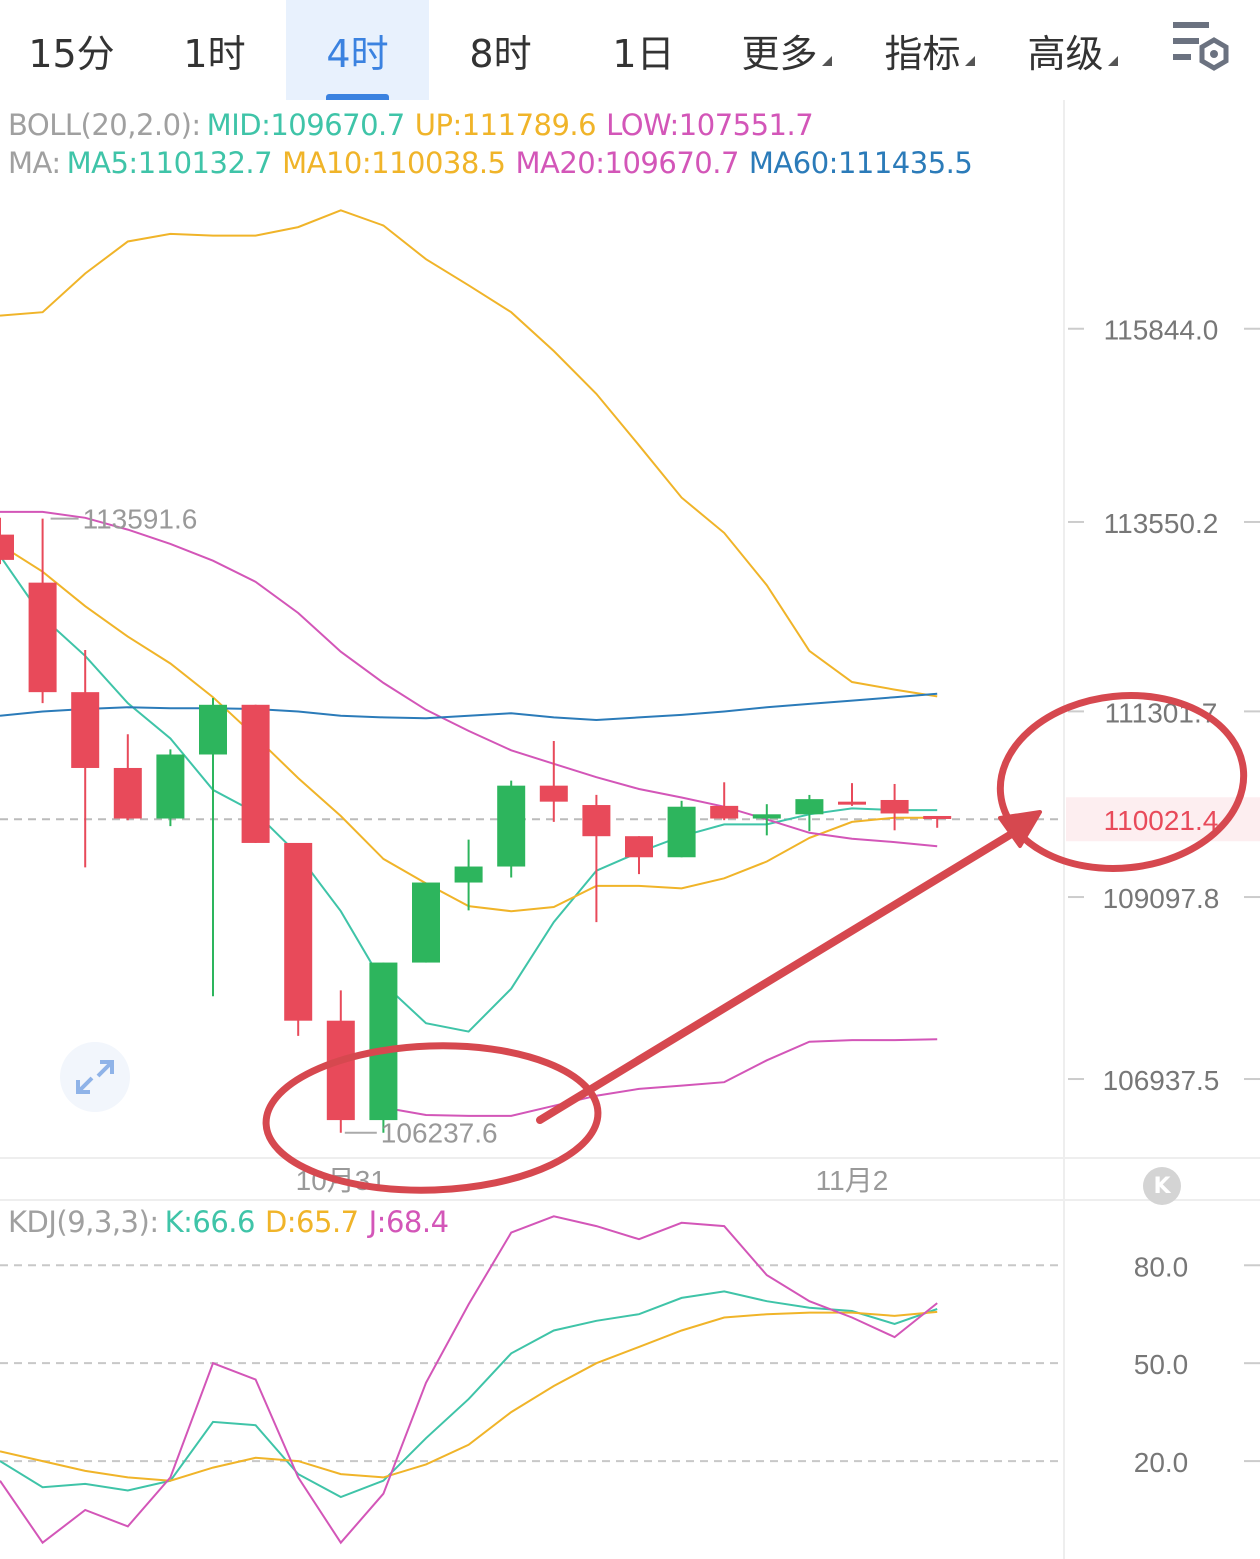  What do you see at coordinates (104, 125) in the screenshot?
I see `boll-legend-name: BOLL(20,2.0):` at bounding box center [104, 125].